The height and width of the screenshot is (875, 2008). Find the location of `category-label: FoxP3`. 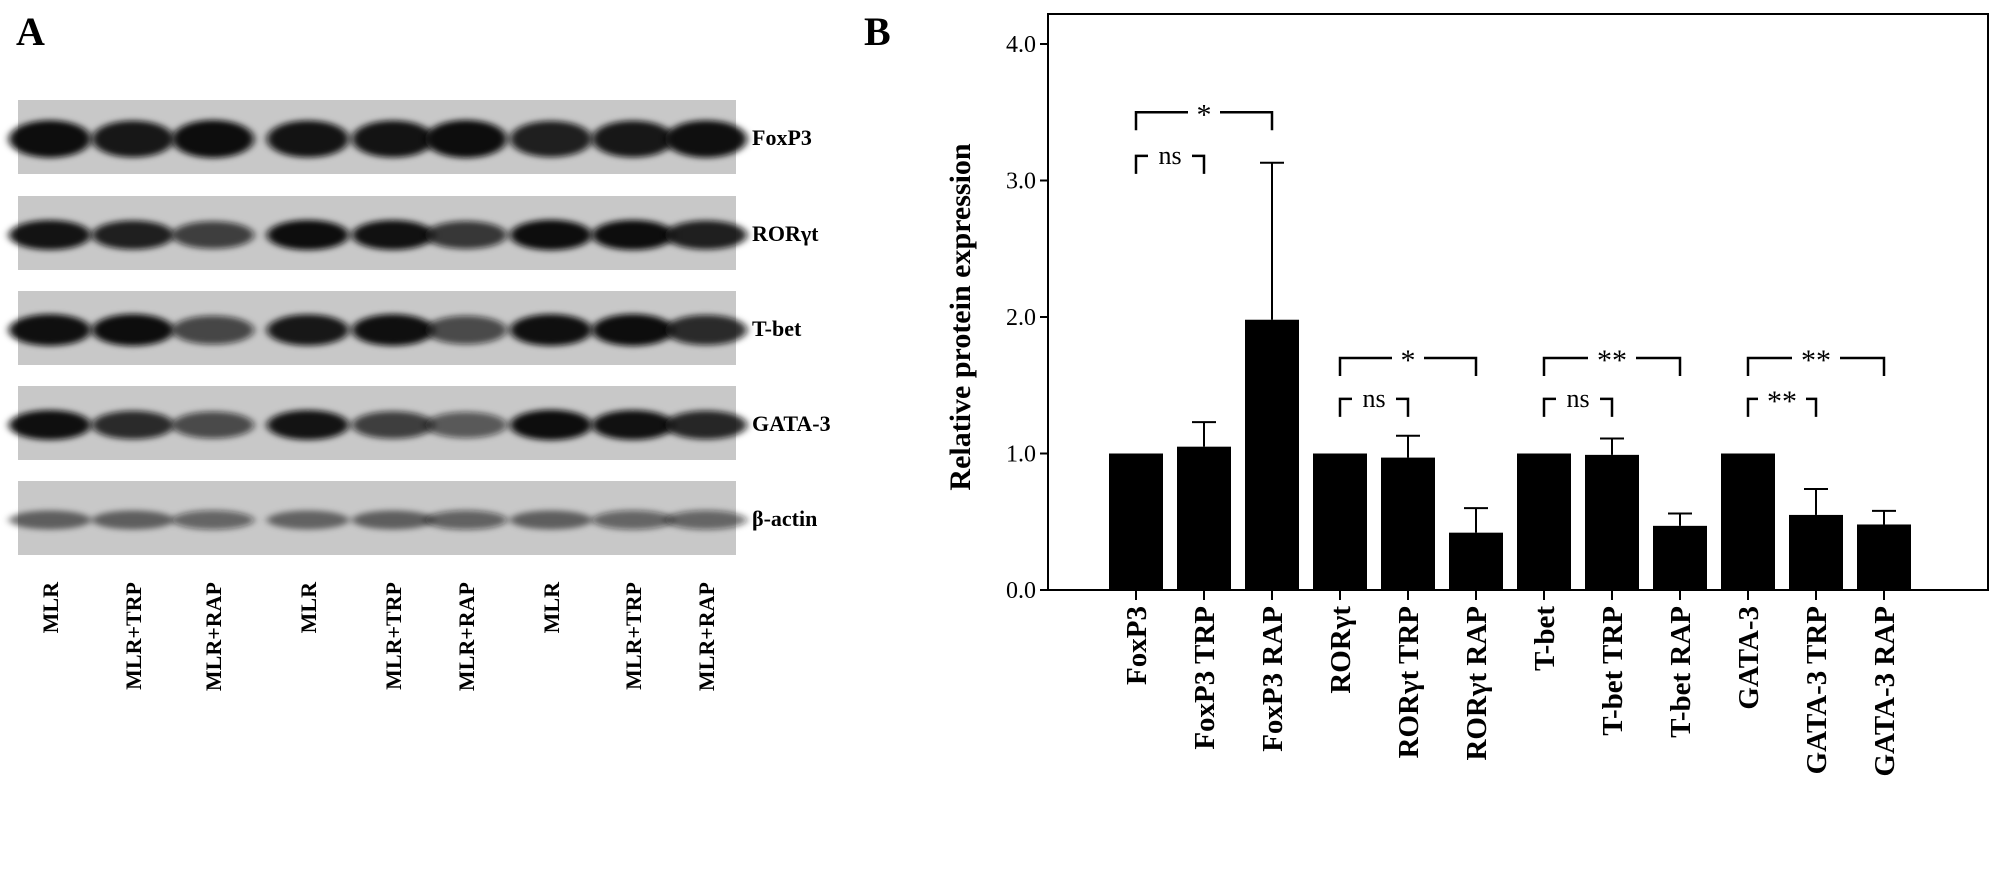

category-label: FoxP3 is located at coordinates (1137, 645).